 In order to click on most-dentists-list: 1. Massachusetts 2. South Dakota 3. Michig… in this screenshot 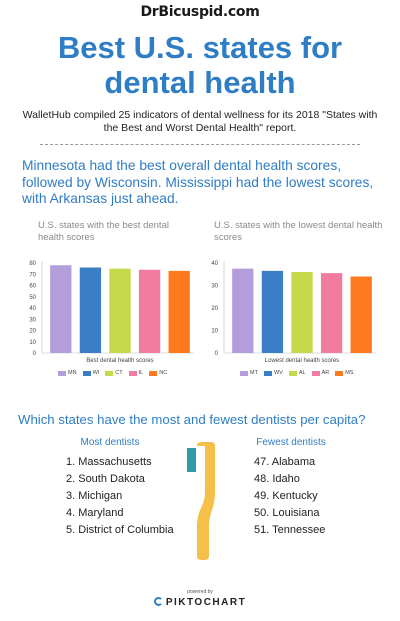, I will do `click(126, 496)`.